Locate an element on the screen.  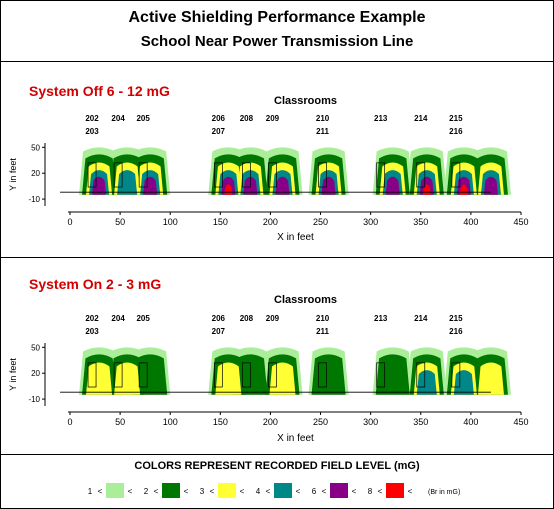
system-off-label: System Off 6 - 12 mG is located at coordinates (99, 91).